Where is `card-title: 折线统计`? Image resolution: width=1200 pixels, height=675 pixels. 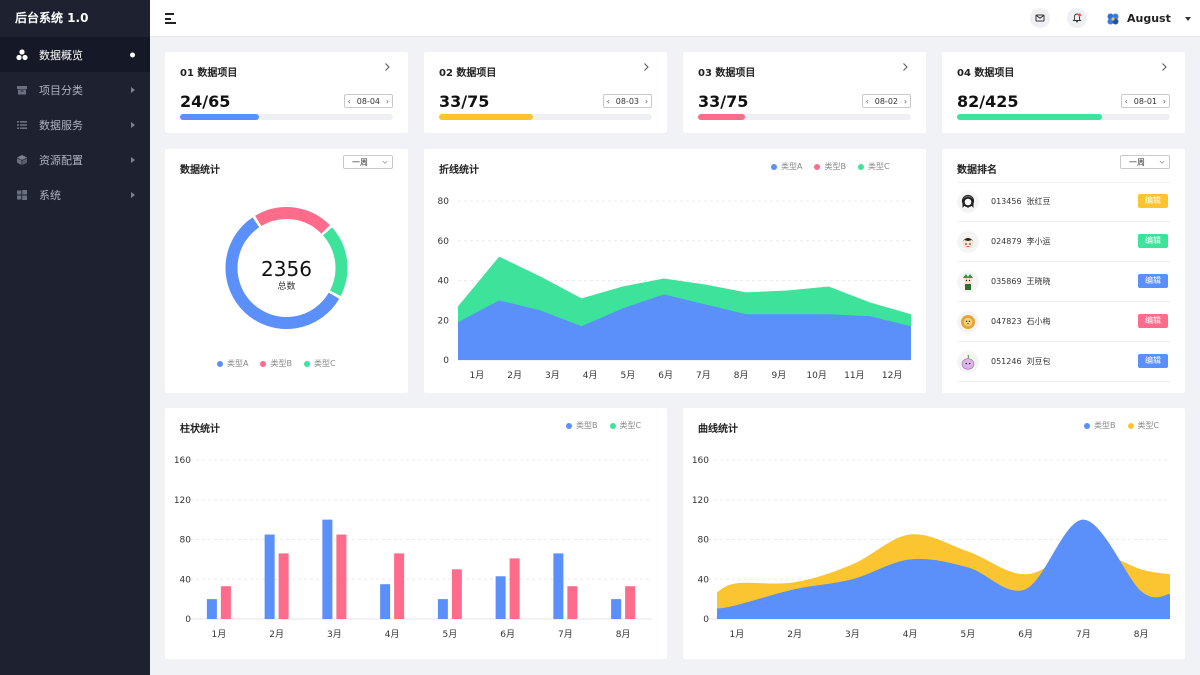 card-title: 折线统计 is located at coordinates (459, 170).